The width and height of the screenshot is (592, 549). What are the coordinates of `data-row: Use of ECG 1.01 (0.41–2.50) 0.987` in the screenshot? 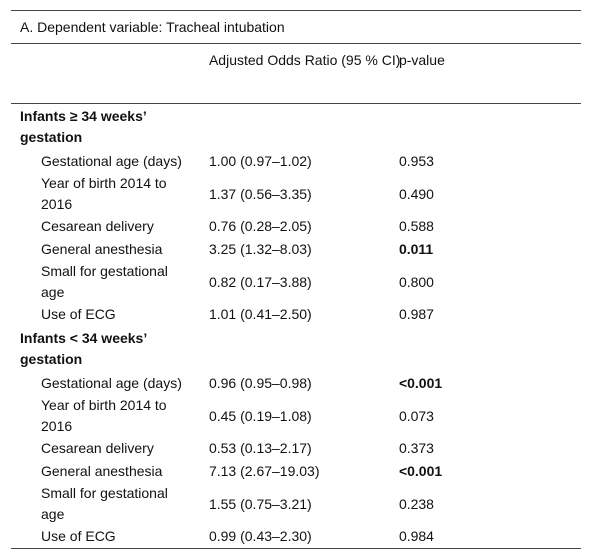 It's located at (296, 314).